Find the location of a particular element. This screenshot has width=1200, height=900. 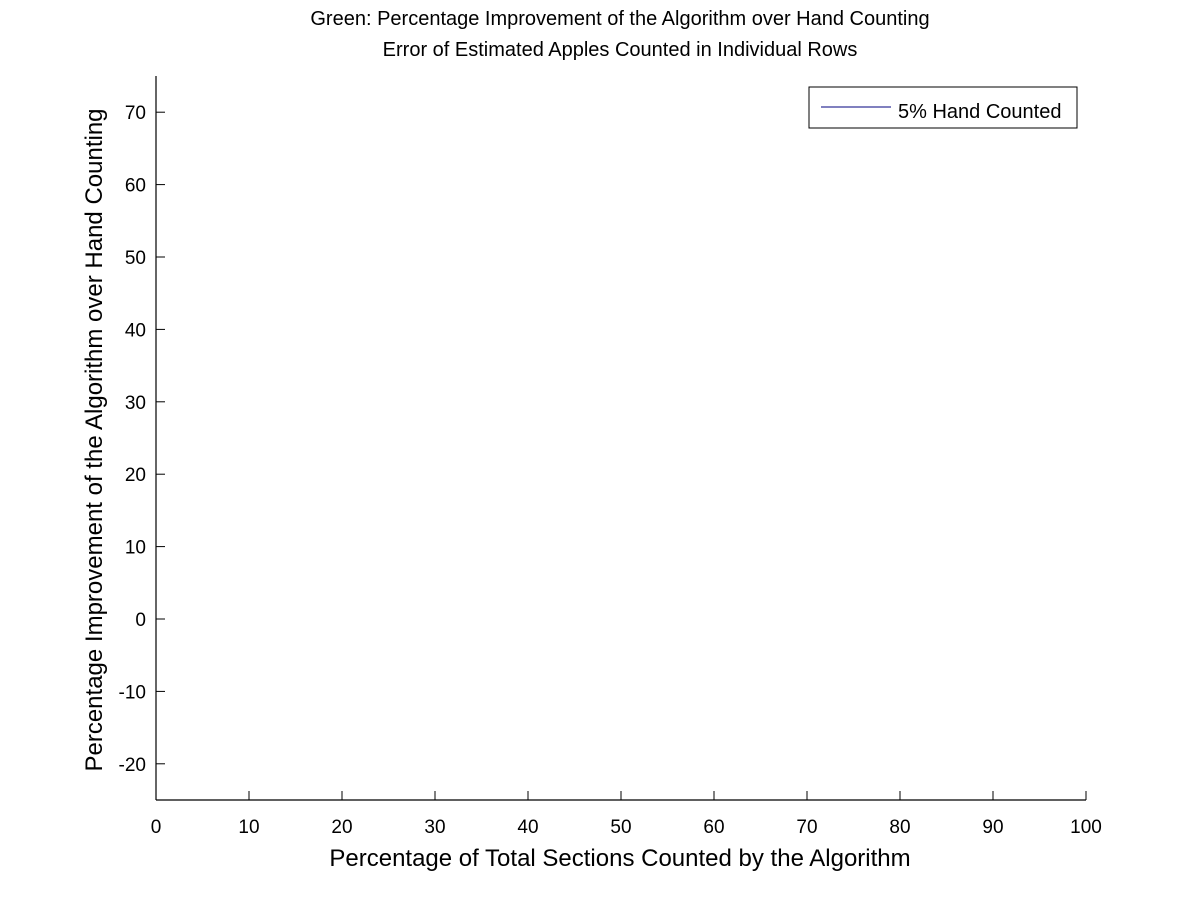

y-tick-label: 40 is located at coordinates (135, 330).